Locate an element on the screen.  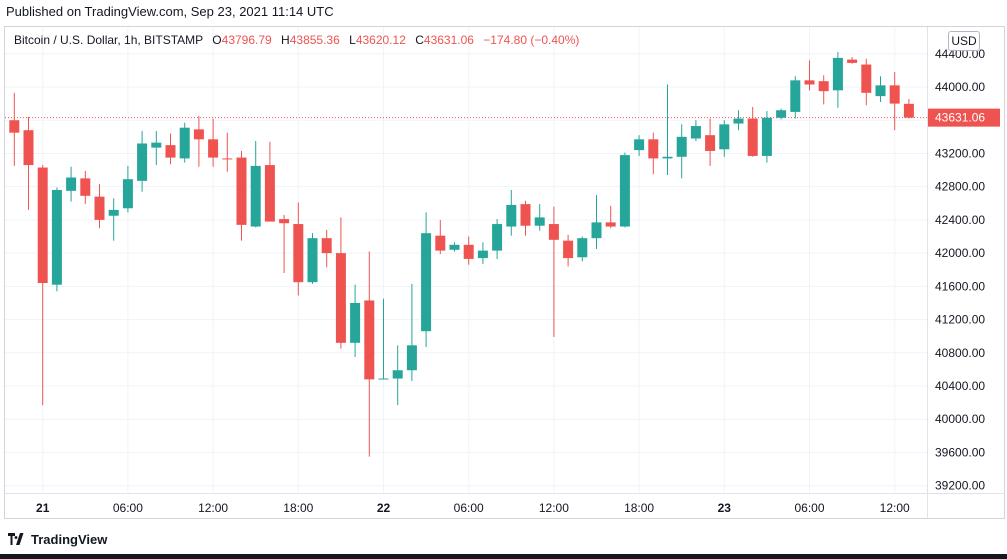
y-tick-label: 42800.00 is located at coordinates (960, 187).